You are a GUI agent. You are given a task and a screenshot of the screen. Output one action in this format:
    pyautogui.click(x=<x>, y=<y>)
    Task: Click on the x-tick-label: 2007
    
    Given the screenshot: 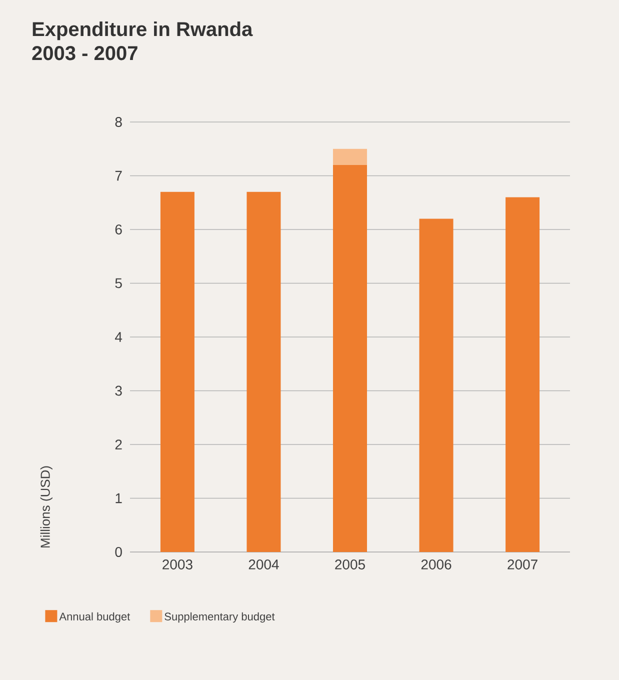 What is the action you would take?
    pyautogui.click(x=523, y=565)
    